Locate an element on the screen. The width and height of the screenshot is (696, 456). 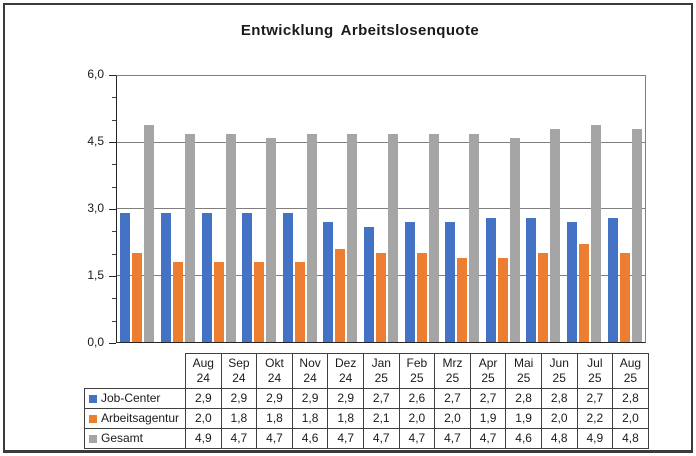
month-header-cell: Jul 25 is located at coordinates (595, 371).